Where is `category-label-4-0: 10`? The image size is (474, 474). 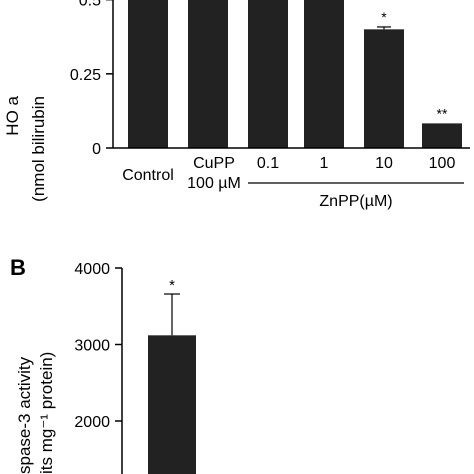 category-label-4-0: 10 is located at coordinates (384, 163).